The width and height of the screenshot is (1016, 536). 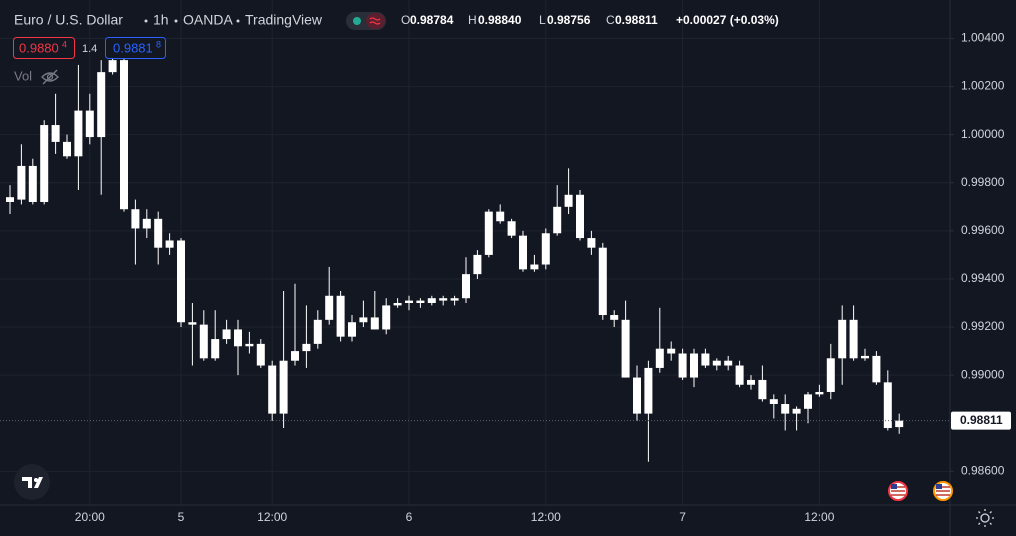 I want to click on y-tick-label: 0.99400, so click(x=983, y=278).